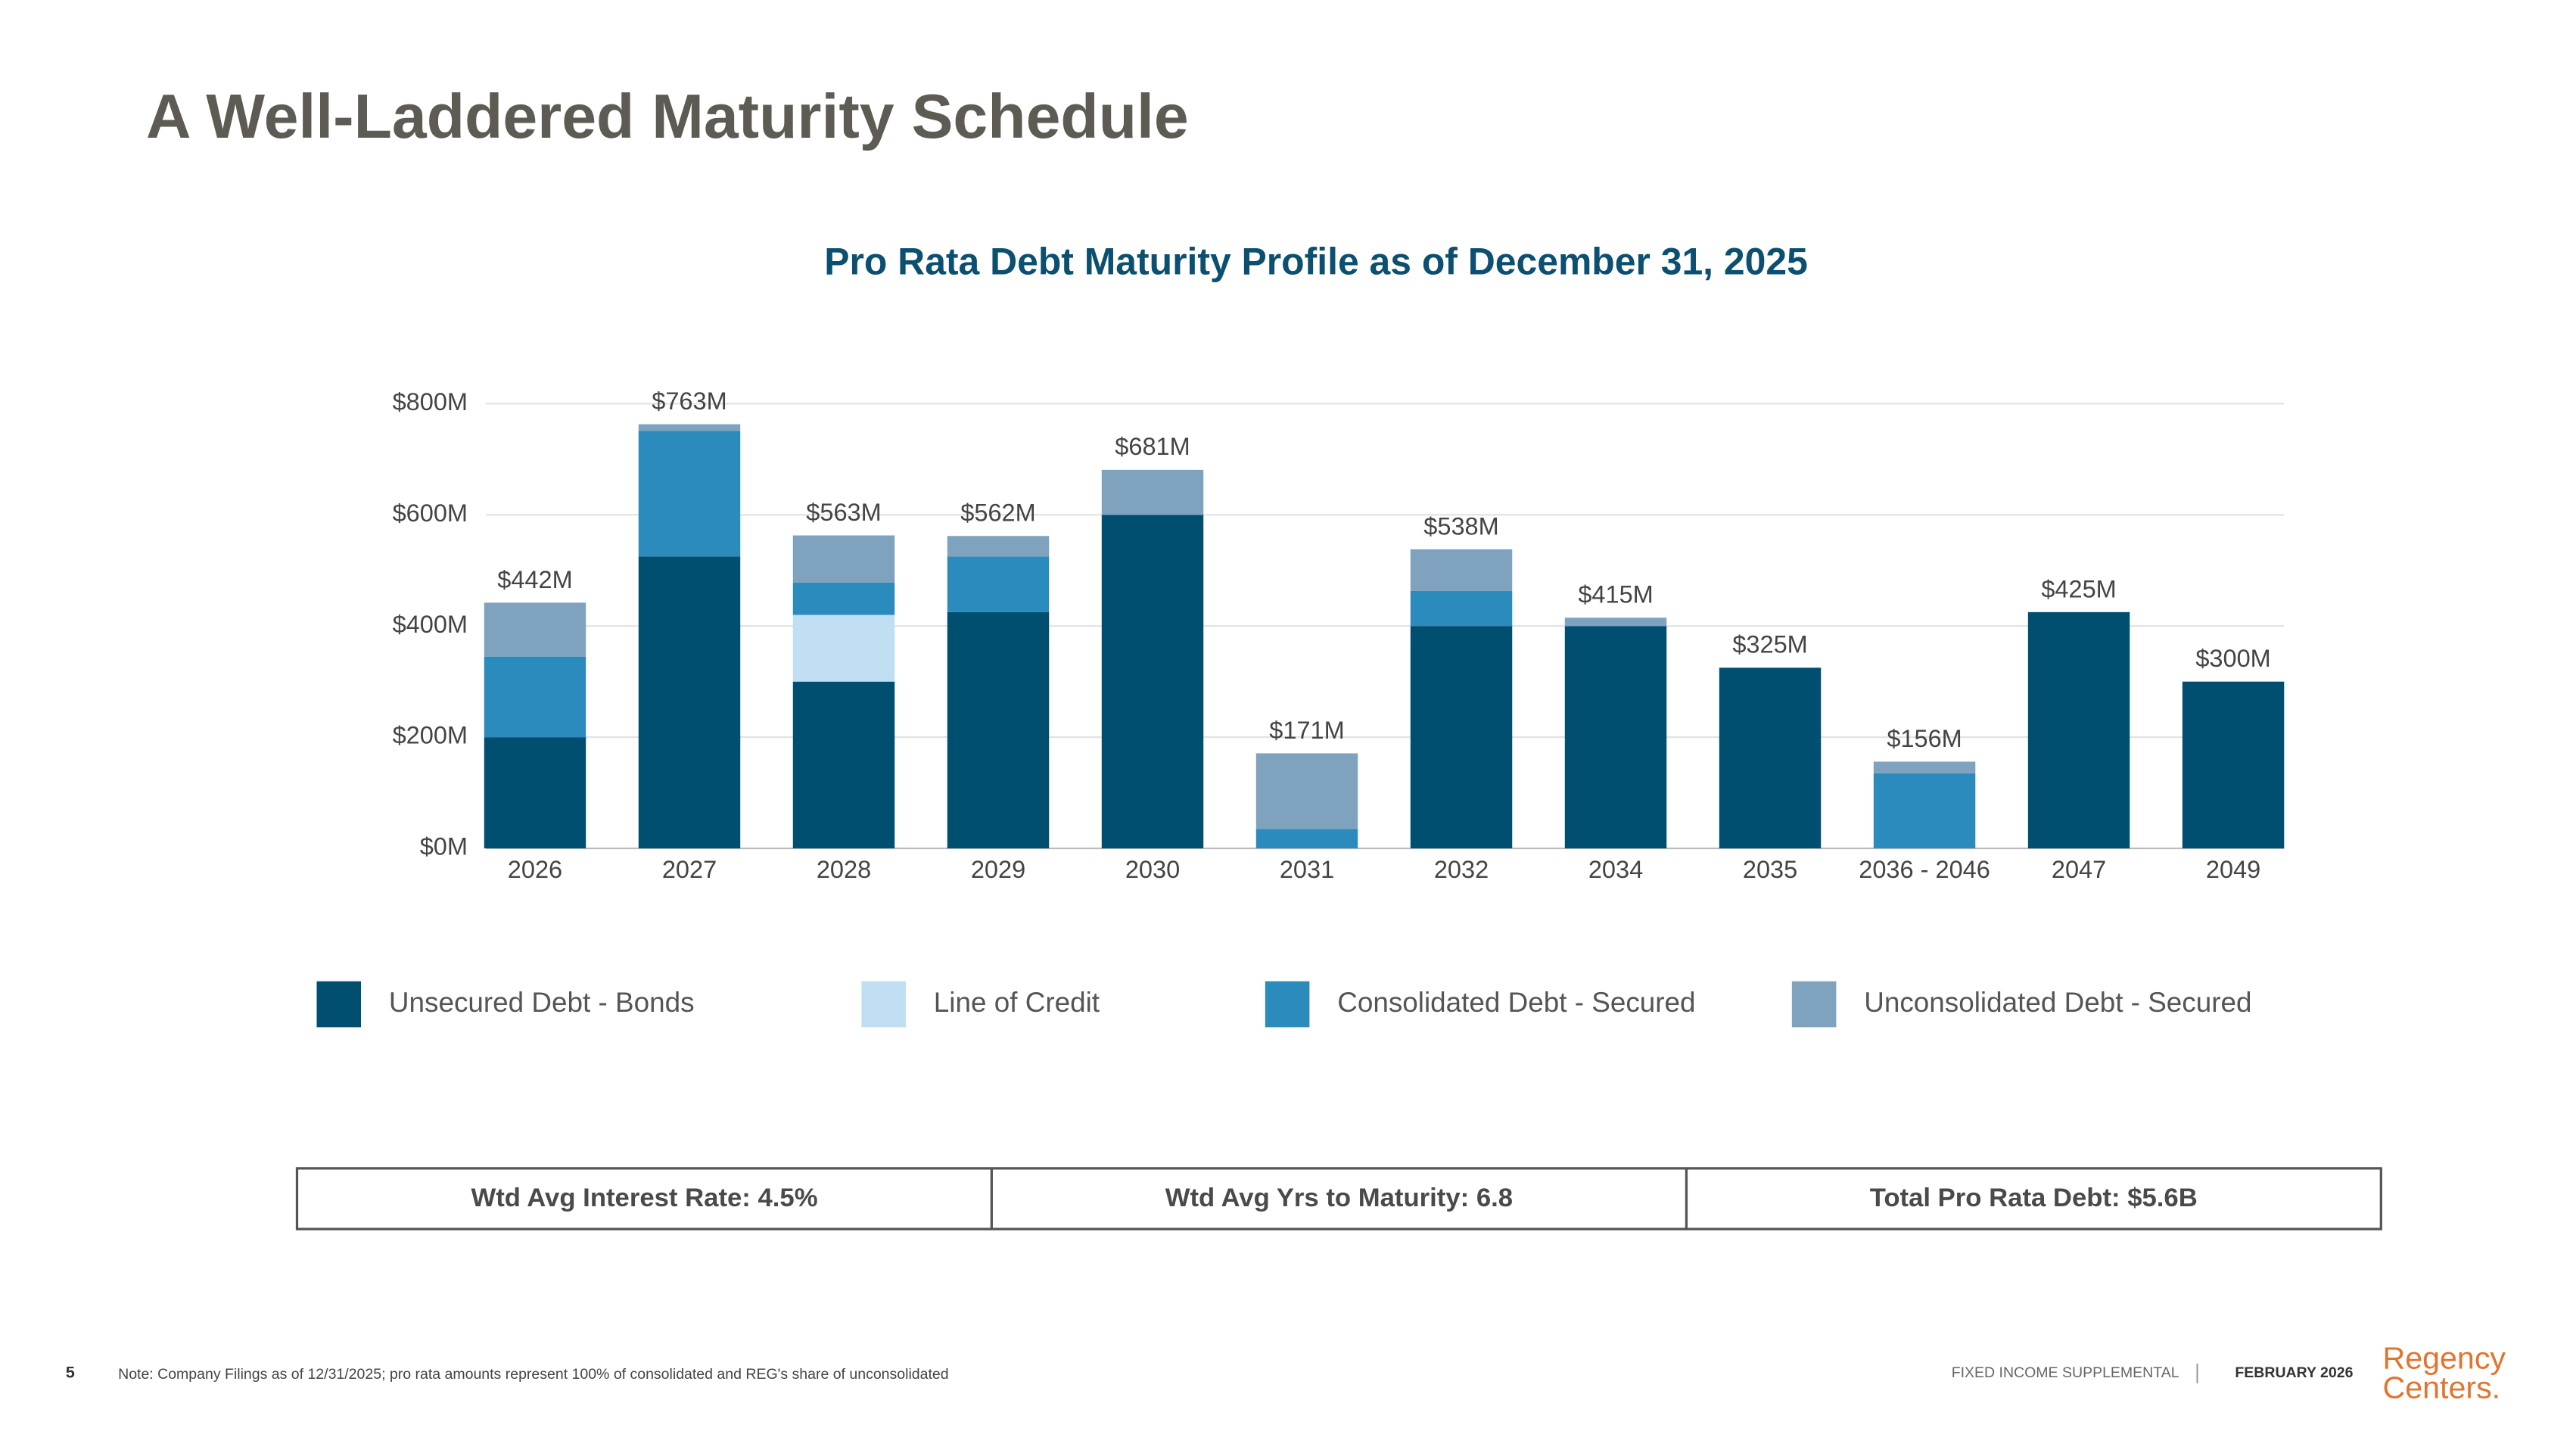  I want to click on footer-date: FEBRUARY 2026, so click(2294, 1372).